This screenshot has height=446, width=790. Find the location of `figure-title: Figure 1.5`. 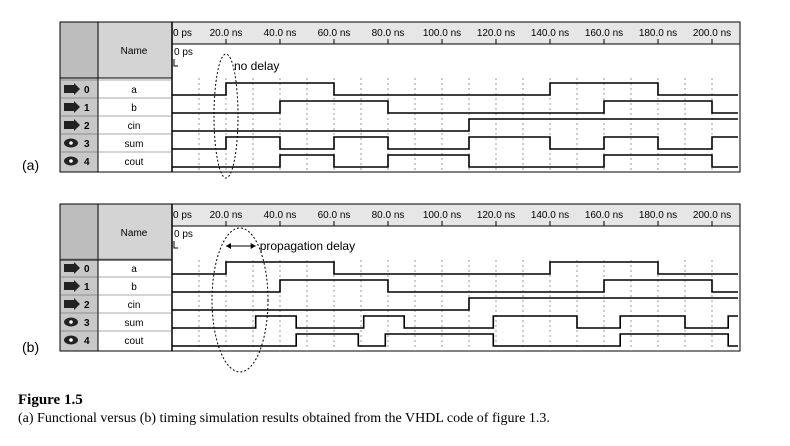

figure-title: Figure 1.5 is located at coordinates (50, 400).